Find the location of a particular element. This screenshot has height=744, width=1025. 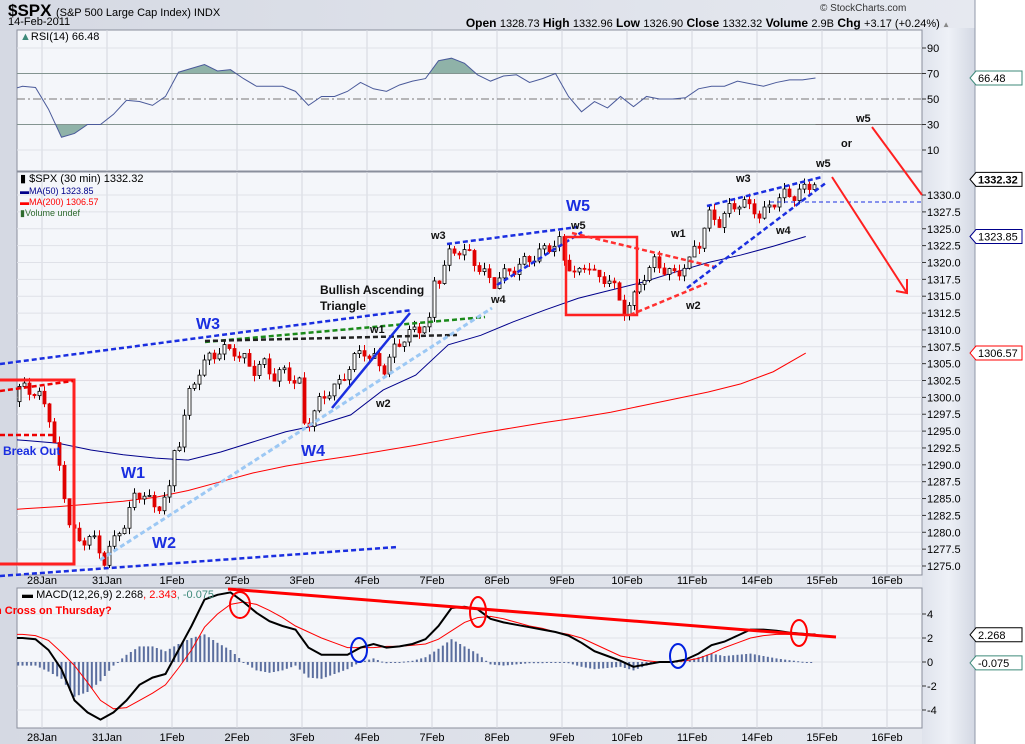

ma50-last-value-box is located at coordinates (996, 237).